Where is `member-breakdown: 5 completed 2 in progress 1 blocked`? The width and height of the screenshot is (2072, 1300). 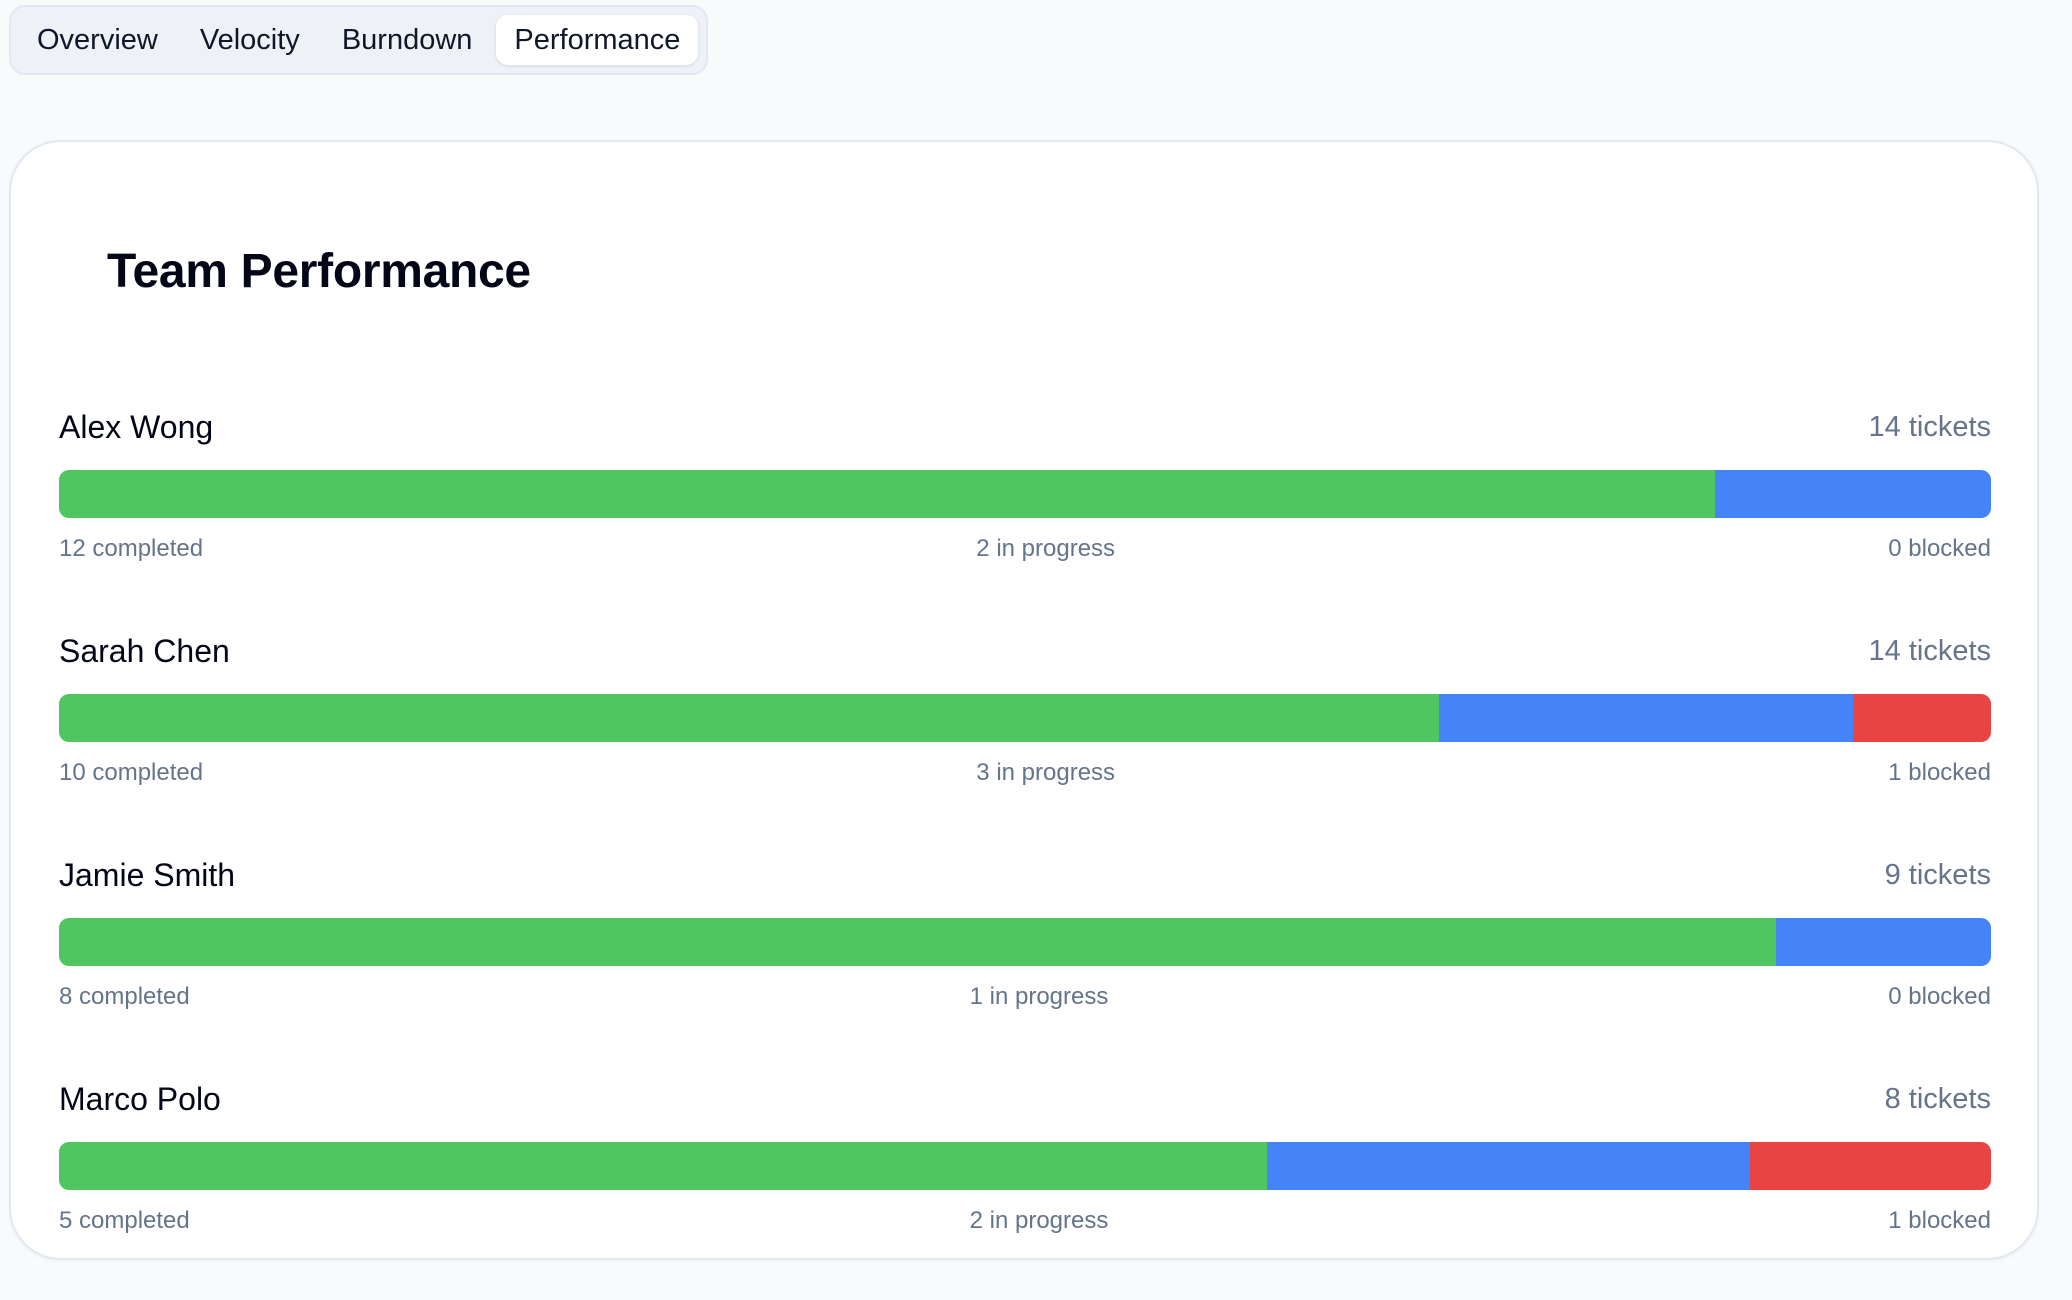
member-breakdown: 5 completed 2 in progress 1 blocked is located at coordinates (1025, 1221).